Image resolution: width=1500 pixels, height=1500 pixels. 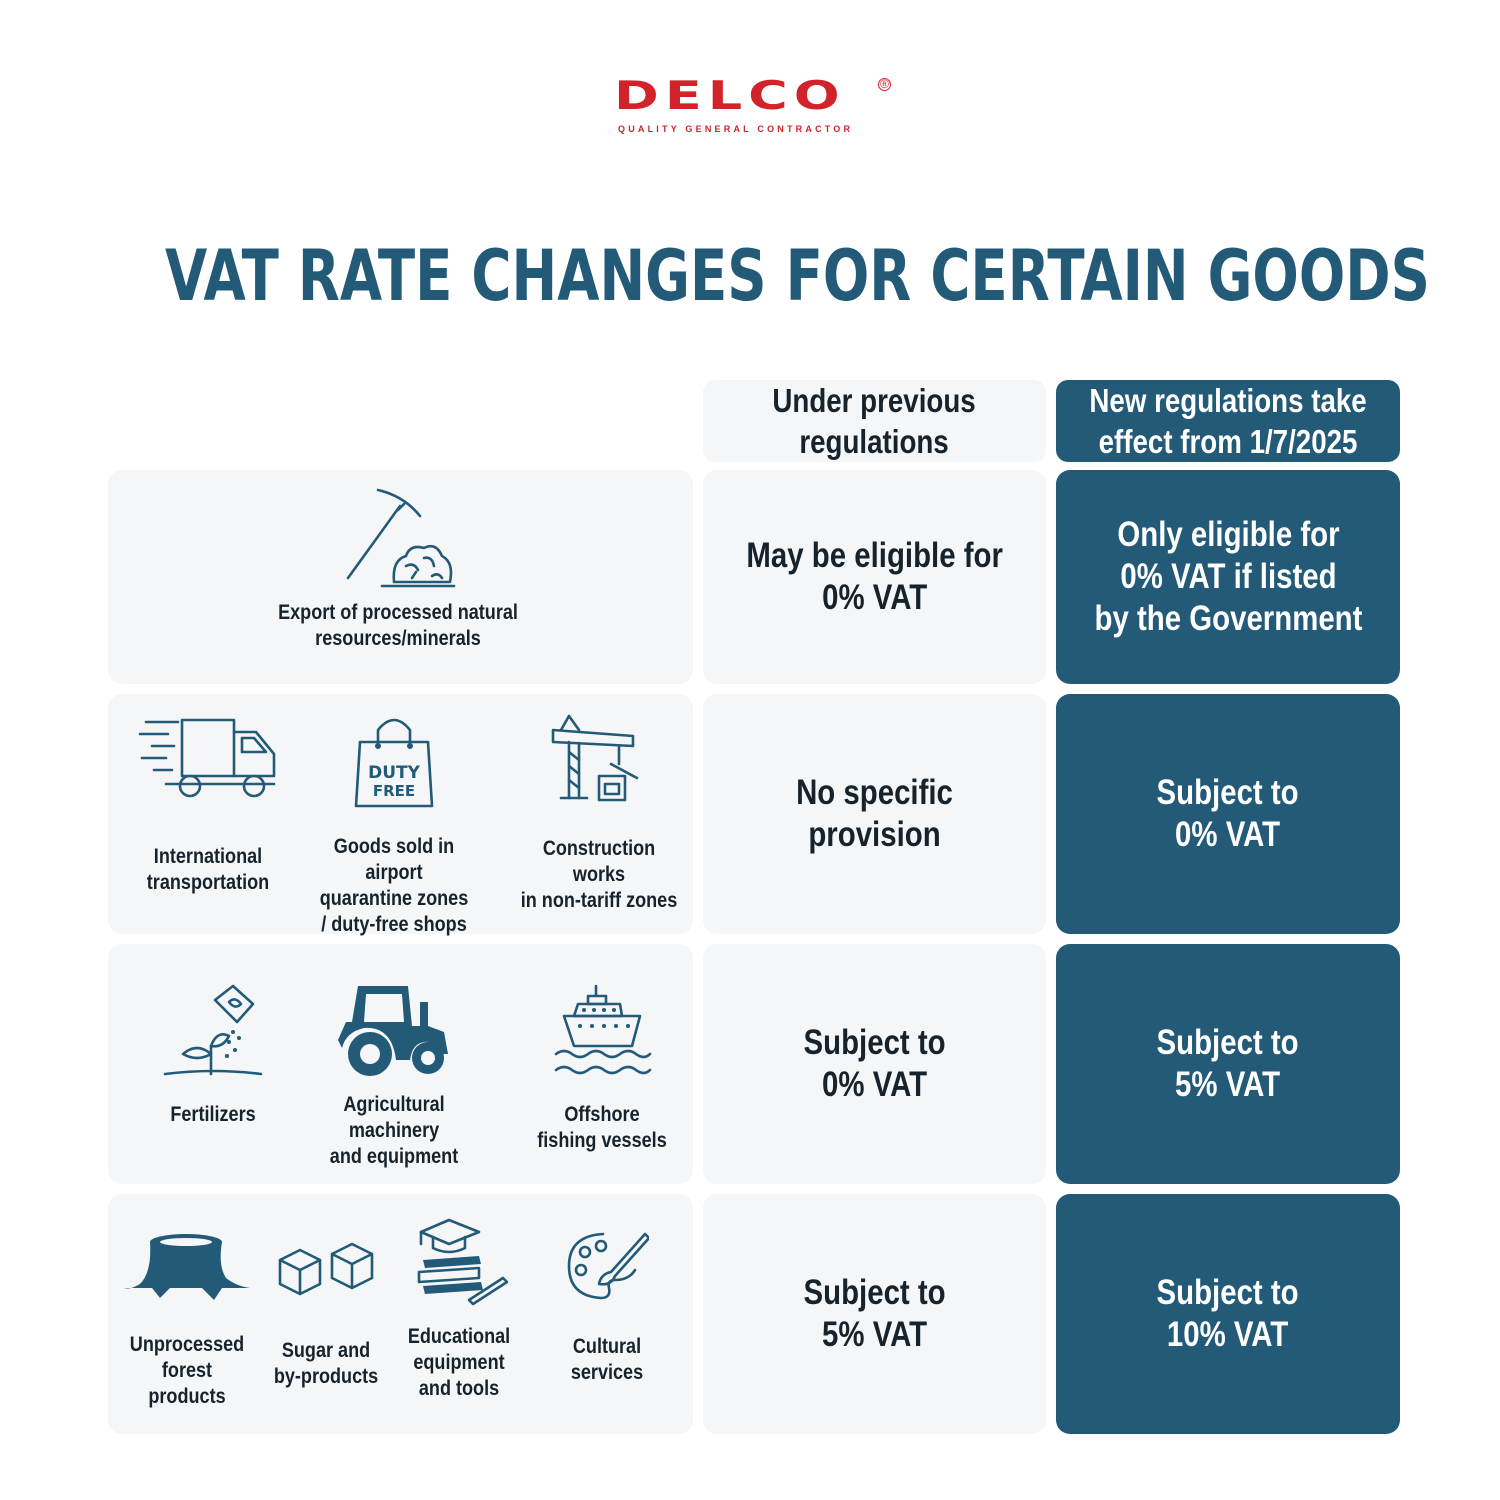 What do you see at coordinates (208, 869) in the screenshot?
I see `goods-label: International transportation` at bounding box center [208, 869].